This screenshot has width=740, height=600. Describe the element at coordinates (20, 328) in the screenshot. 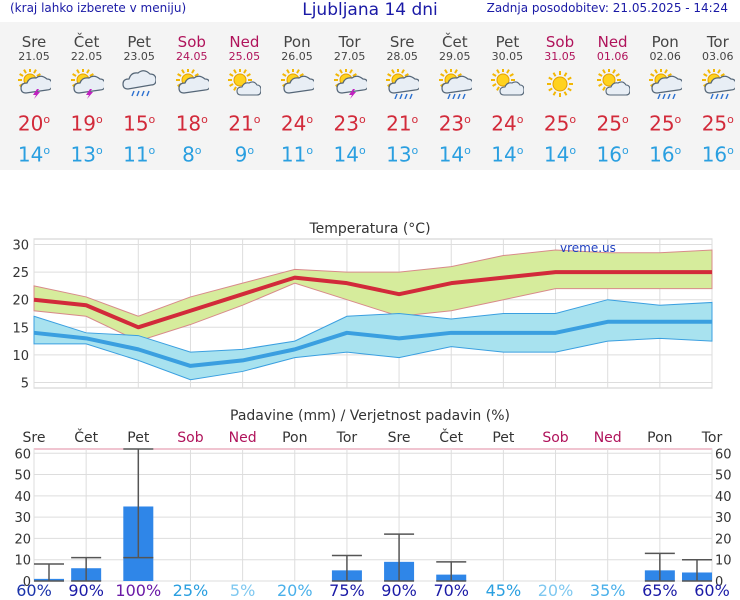

I see `temp-y-tick: 15` at that location.